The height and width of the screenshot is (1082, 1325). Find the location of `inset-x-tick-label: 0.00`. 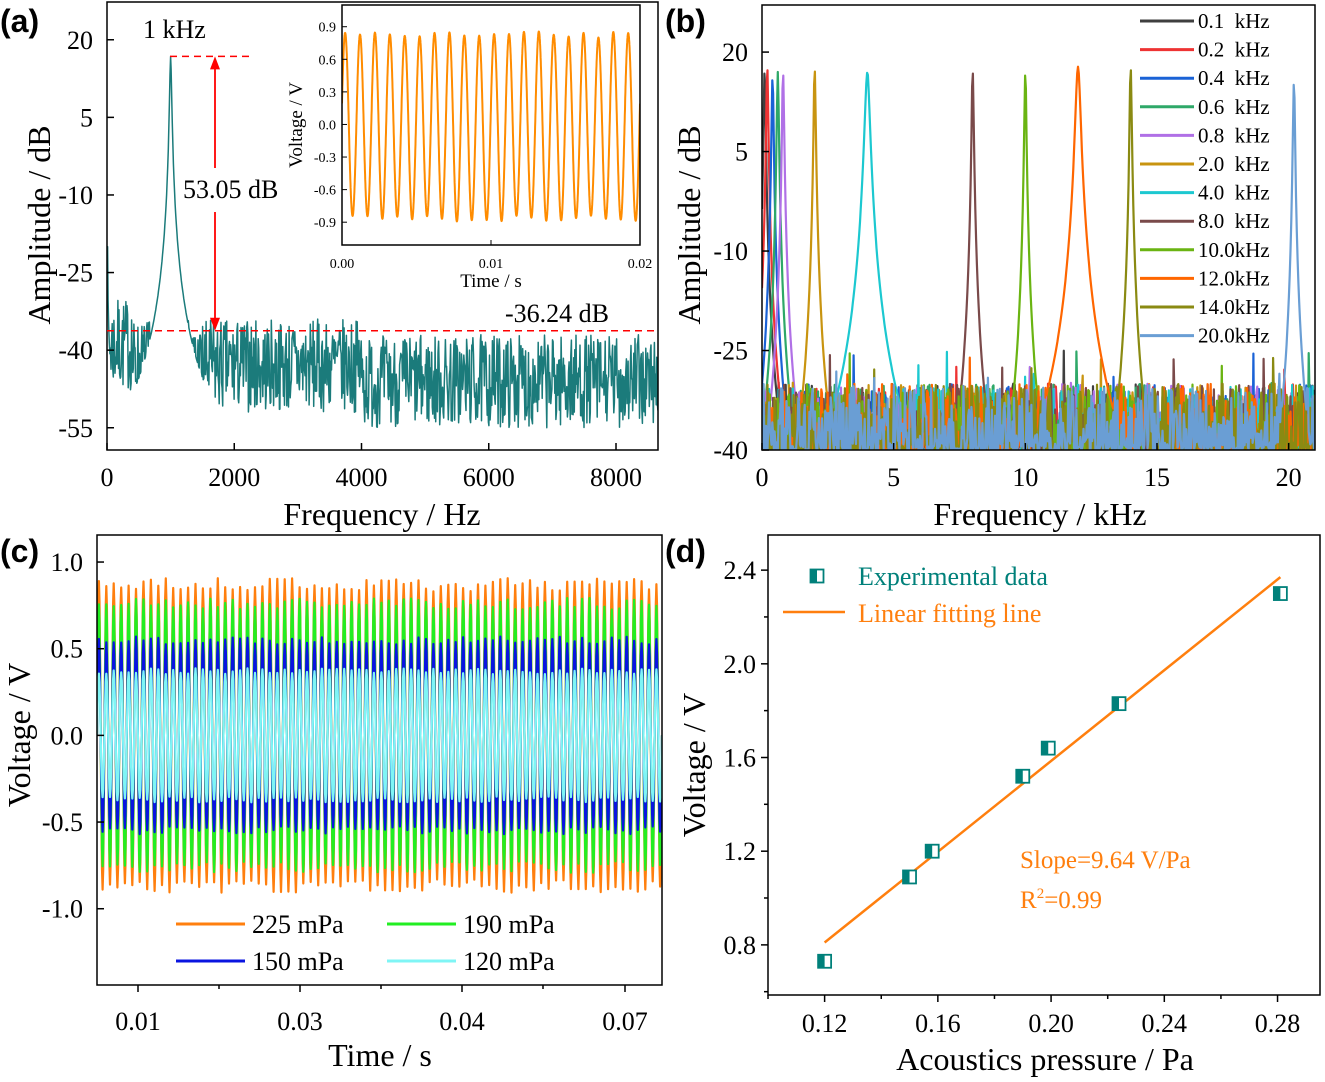

inset-x-tick-label: 0.00 is located at coordinates (342, 264).